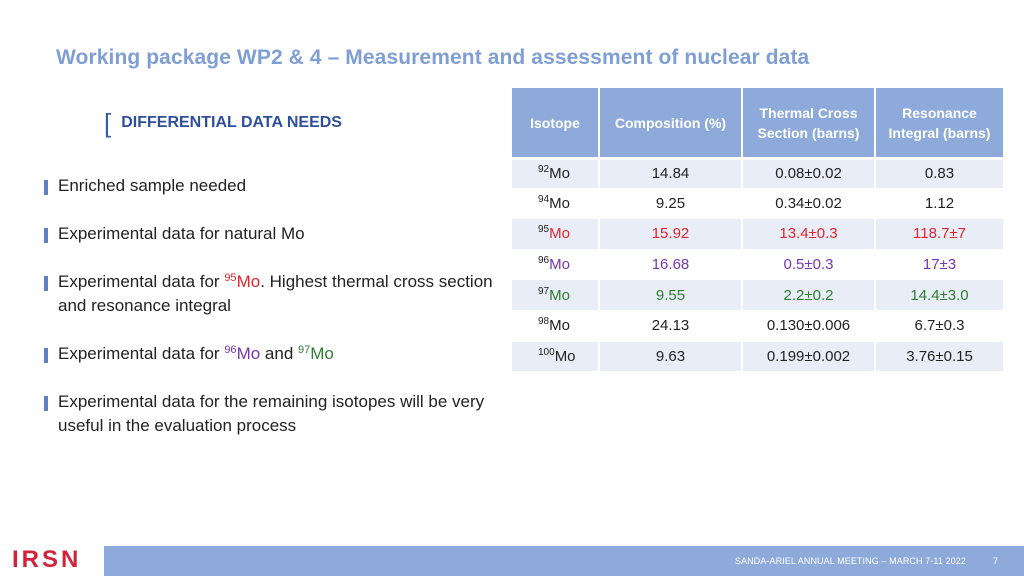 Image resolution: width=1024 pixels, height=576 pixels. Describe the element at coordinates (279, 353) in the screenshot. I see `bullet-text-mid: and` at that location.